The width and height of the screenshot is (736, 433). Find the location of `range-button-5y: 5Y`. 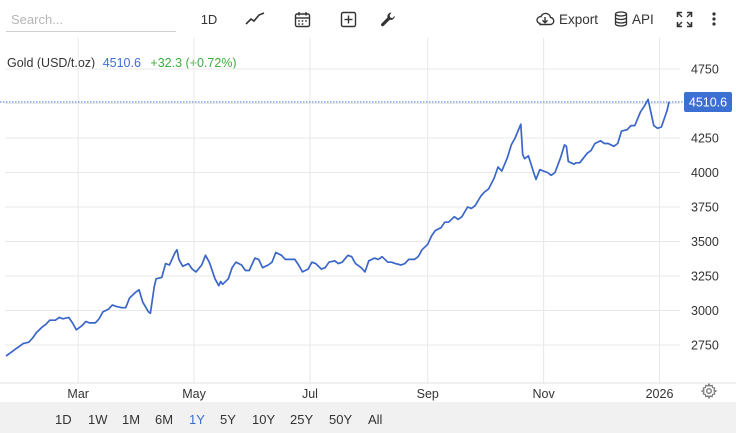

range-button-5y: 5Y is located at coordinates (228, 419).